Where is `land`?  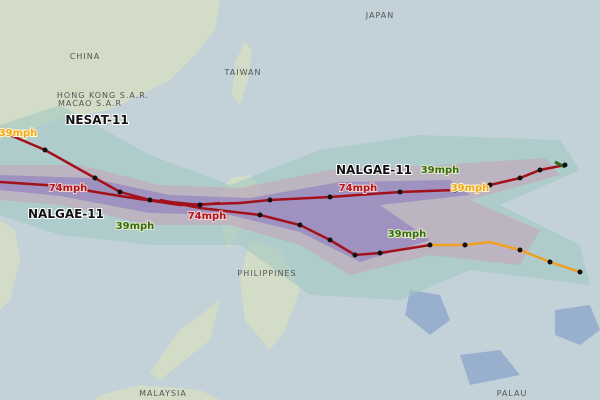 land is located at coordinates (10, 265).